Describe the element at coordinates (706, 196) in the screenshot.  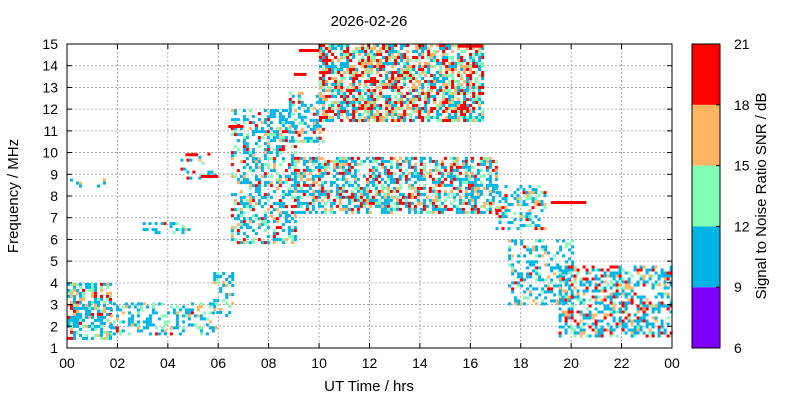
I see `colorbar-frame` at that location.